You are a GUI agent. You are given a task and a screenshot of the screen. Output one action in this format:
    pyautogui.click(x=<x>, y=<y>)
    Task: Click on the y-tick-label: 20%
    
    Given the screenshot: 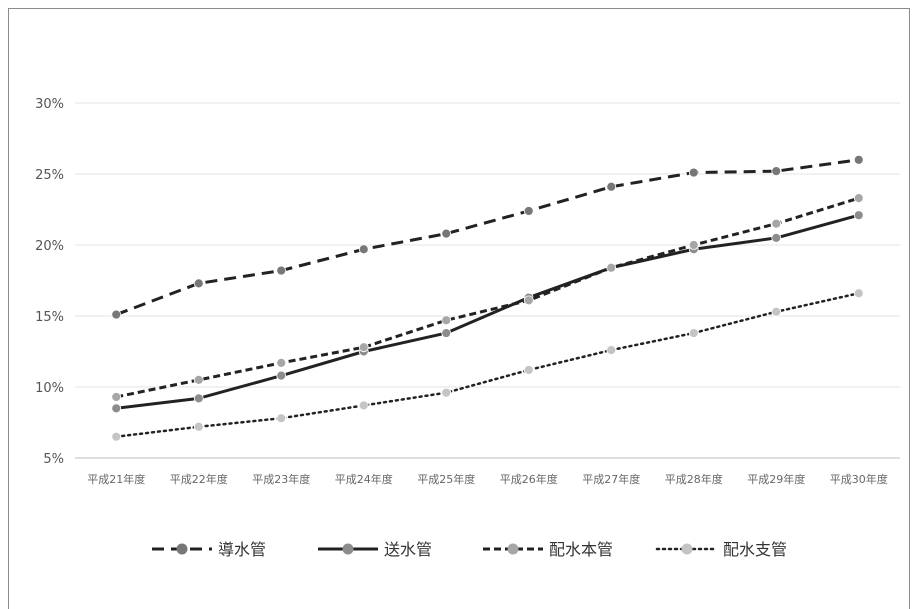 What is the action you would take?
    pyautogui.click(x=49, y=246)
    